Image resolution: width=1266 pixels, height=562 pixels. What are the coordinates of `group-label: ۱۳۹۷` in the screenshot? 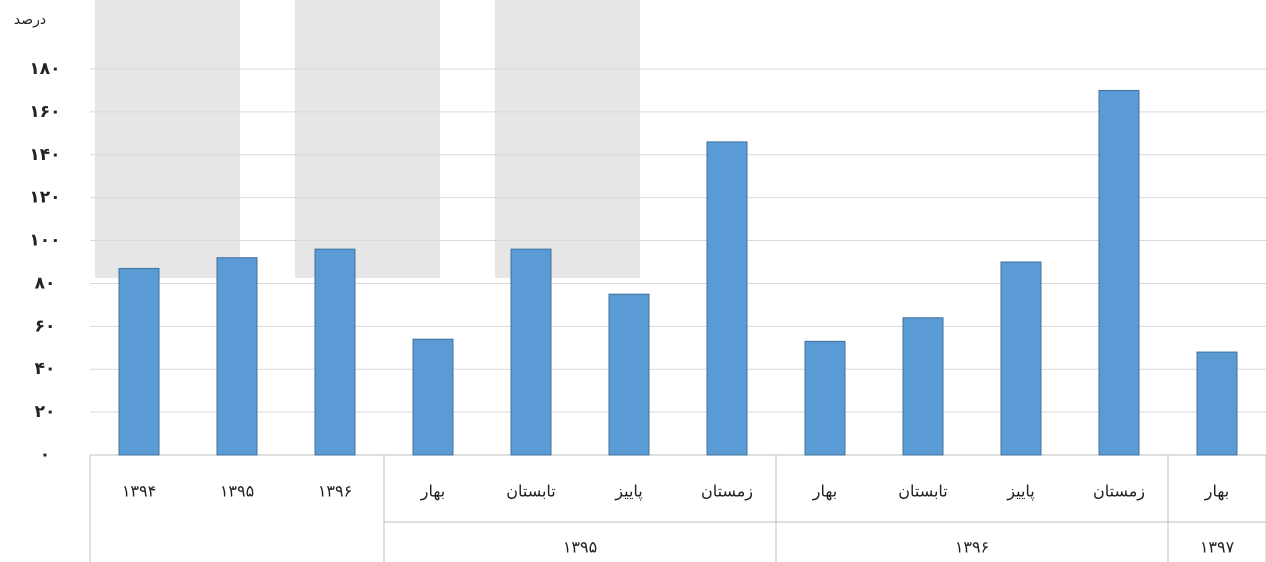 It's located at (1217, 547).